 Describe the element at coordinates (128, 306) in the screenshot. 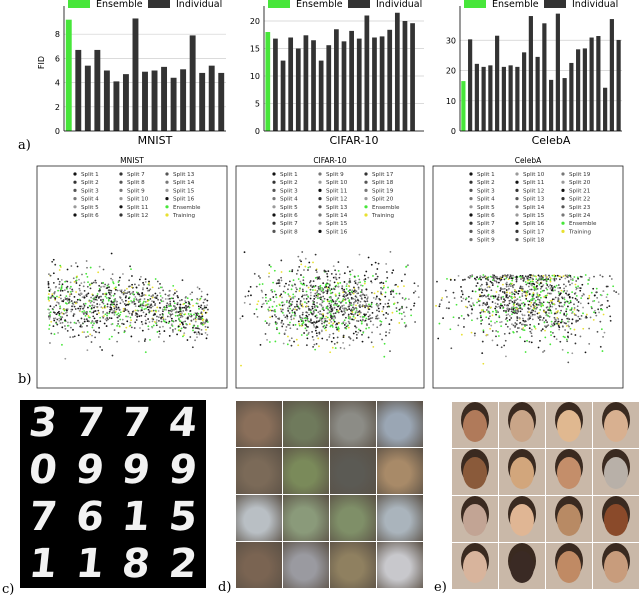

I see `point-cloud` at that location.